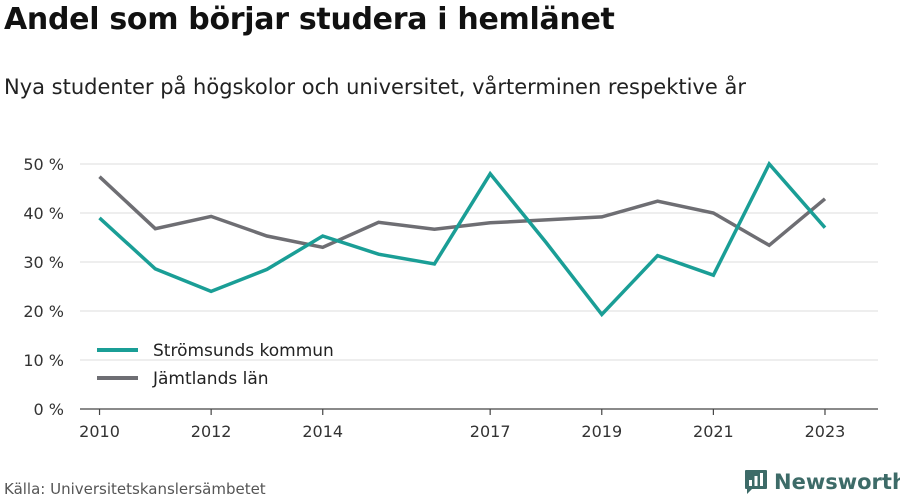 The height and width of the screenshot is (500, 900). Describe the element at coordinates (309, 19) in the screenshot. I see `chart-title: Andel som börjar studera i hemlänet` at that location.